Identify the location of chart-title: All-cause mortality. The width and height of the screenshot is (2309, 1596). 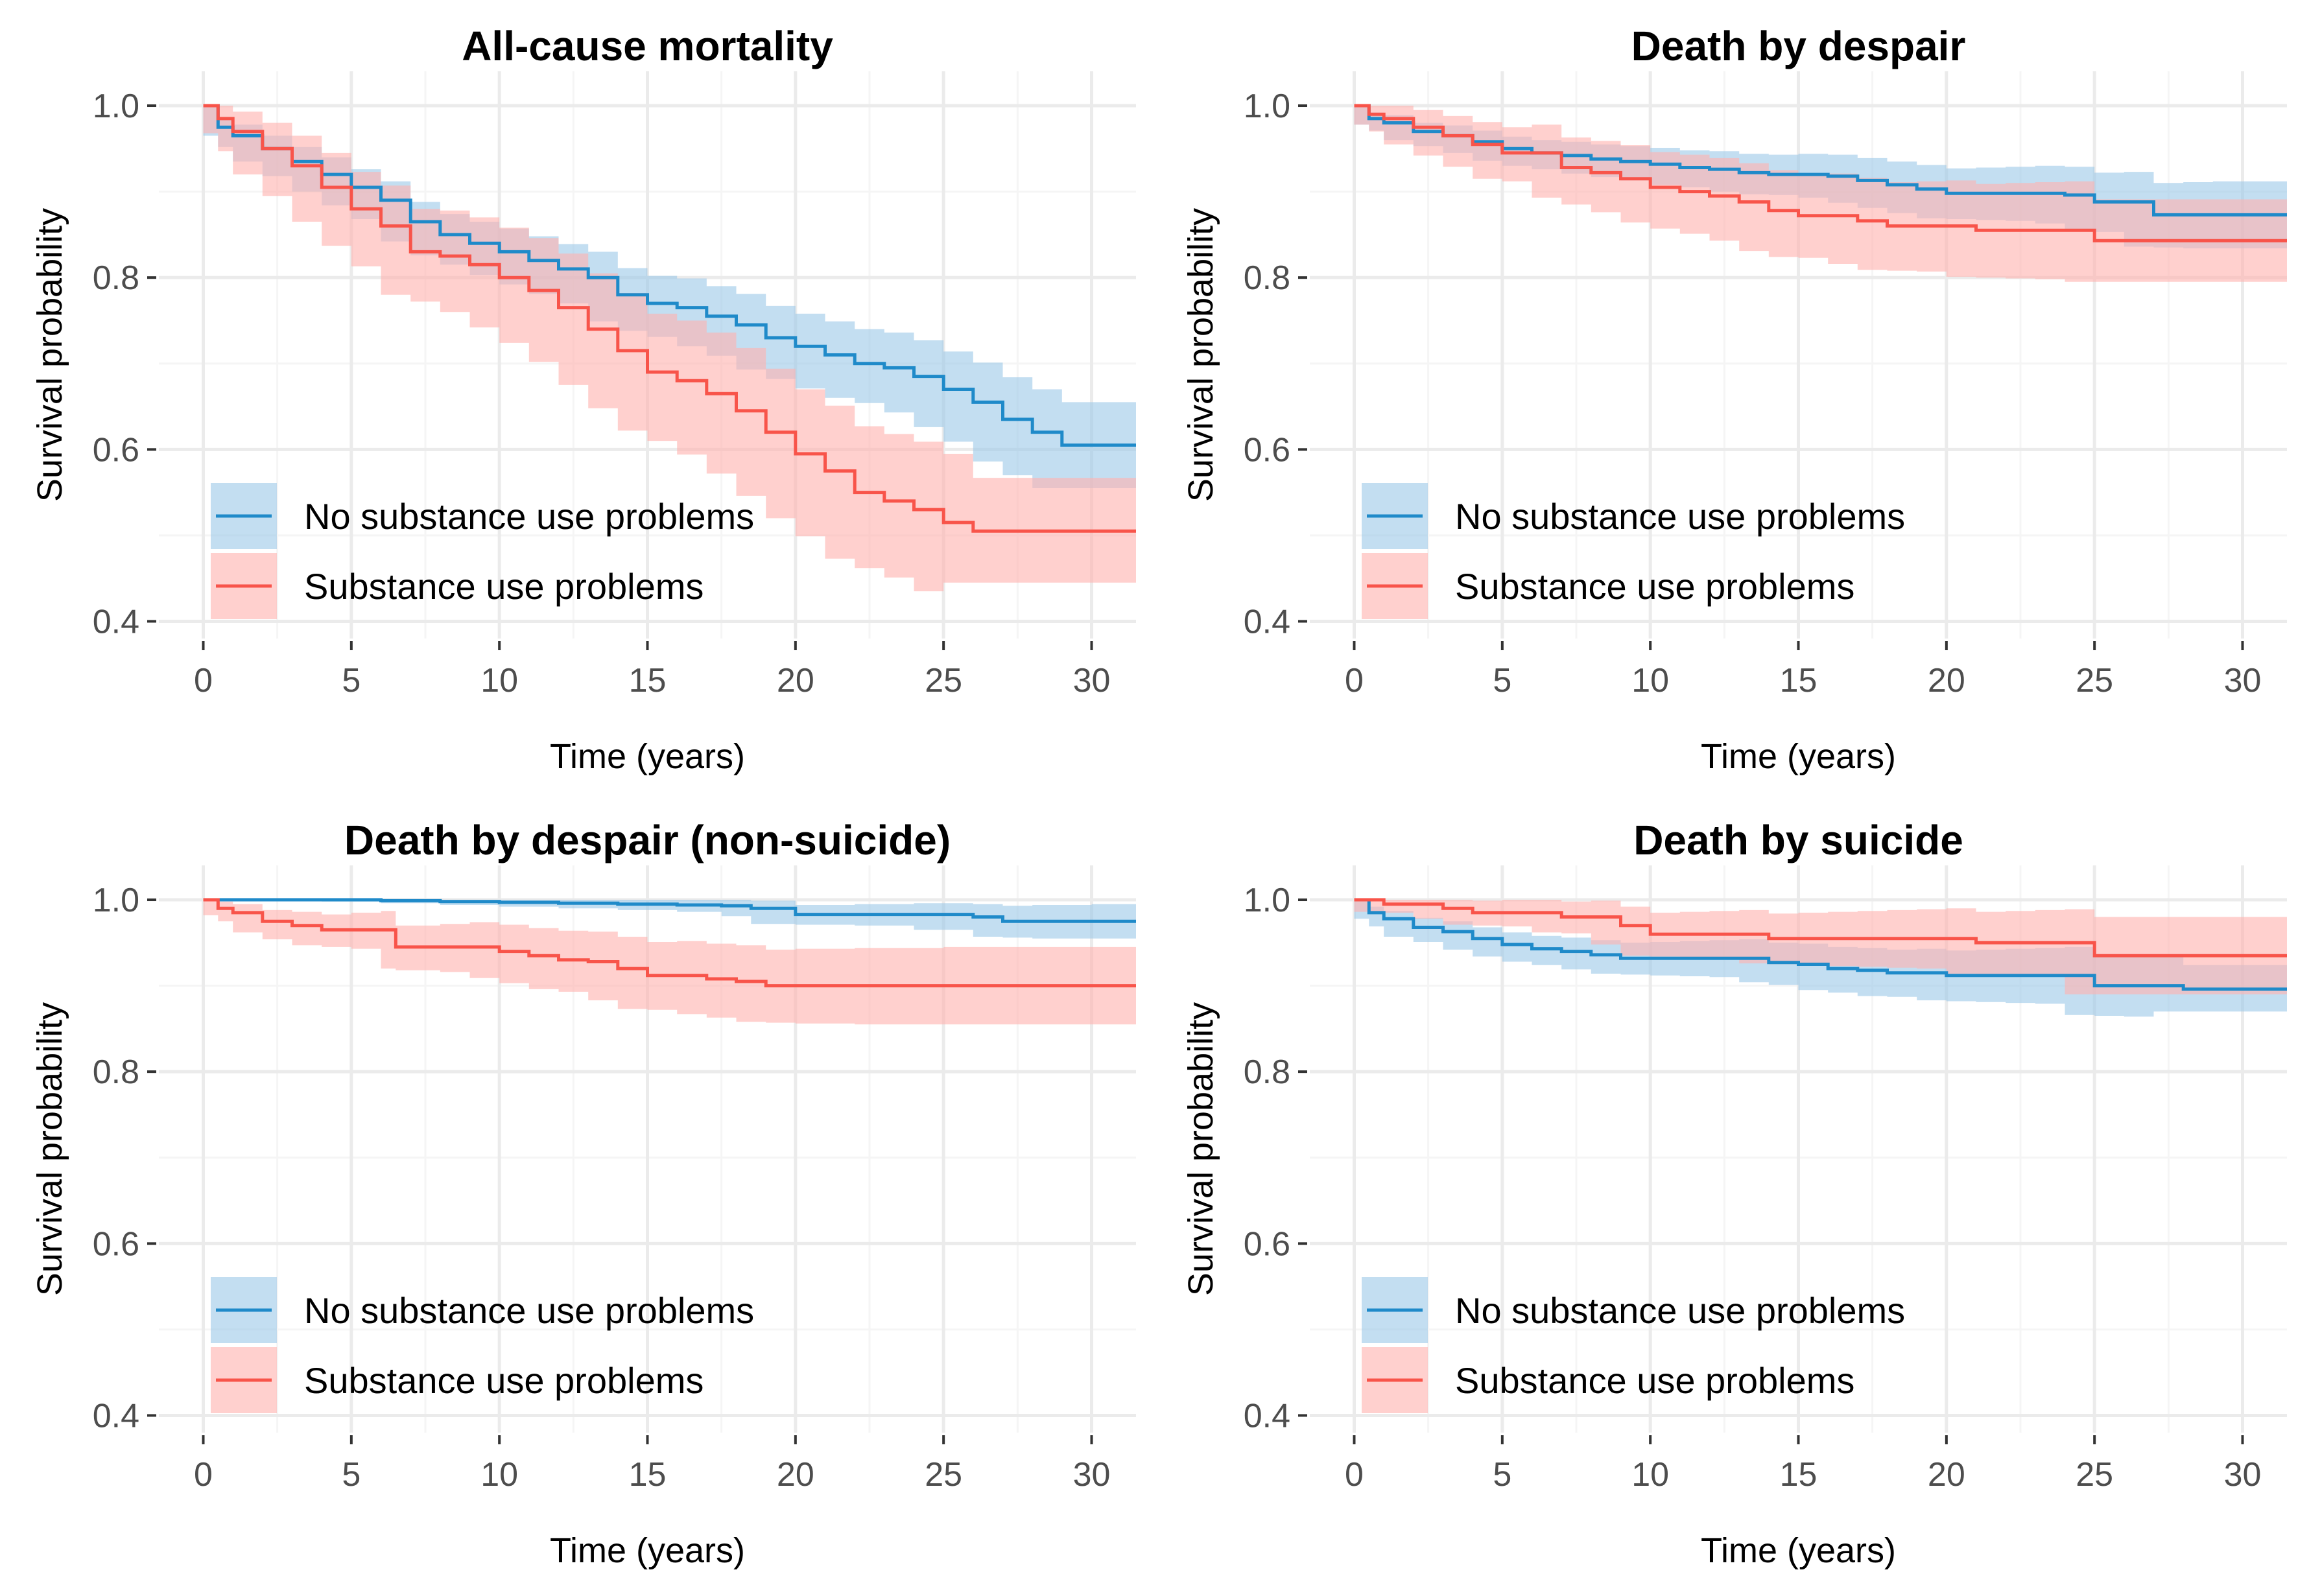
(648, 46).